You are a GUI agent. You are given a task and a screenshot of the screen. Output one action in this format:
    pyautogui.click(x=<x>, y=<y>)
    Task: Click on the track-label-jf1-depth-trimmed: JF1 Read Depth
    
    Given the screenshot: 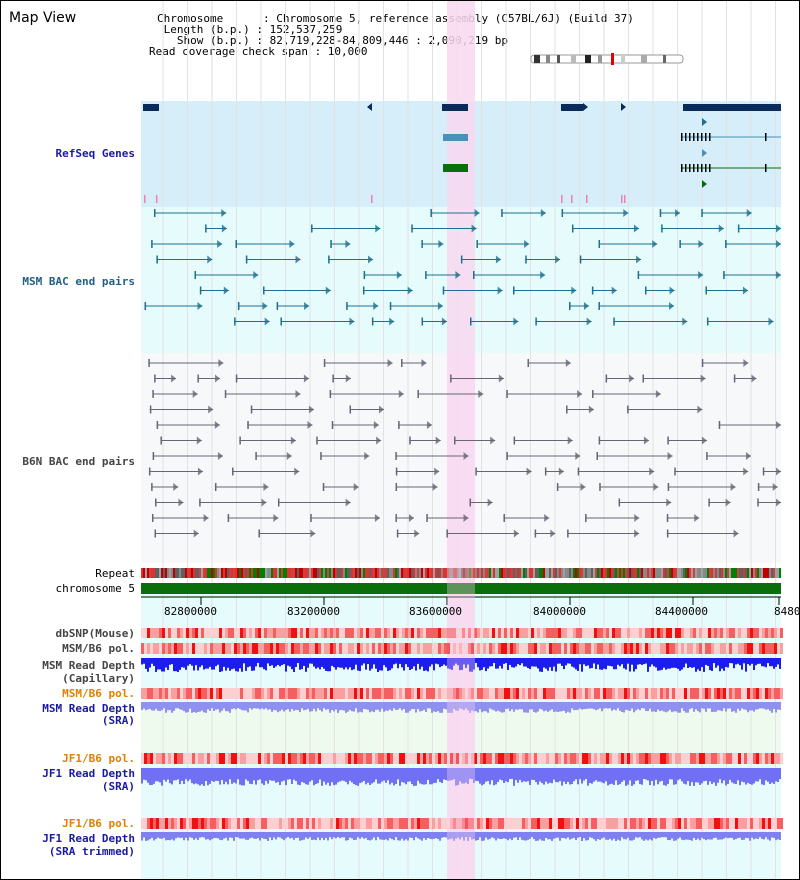 What is the action you would take?
    pyautogui.click(x=88, y=838)
    